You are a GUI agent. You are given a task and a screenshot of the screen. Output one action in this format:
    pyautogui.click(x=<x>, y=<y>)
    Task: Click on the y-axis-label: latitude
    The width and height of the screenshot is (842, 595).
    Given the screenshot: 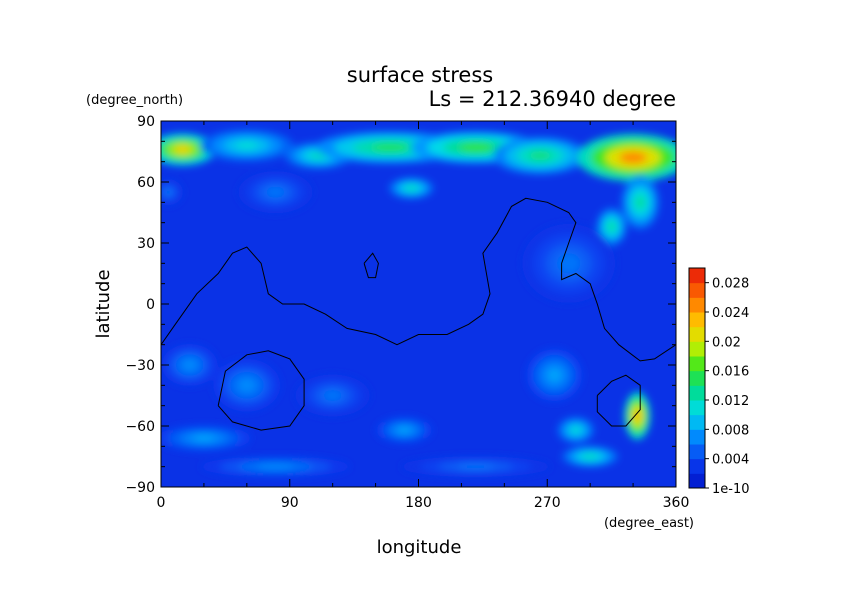 What is the action you would take?
    pyautogui.click(x=103, y=303)
    